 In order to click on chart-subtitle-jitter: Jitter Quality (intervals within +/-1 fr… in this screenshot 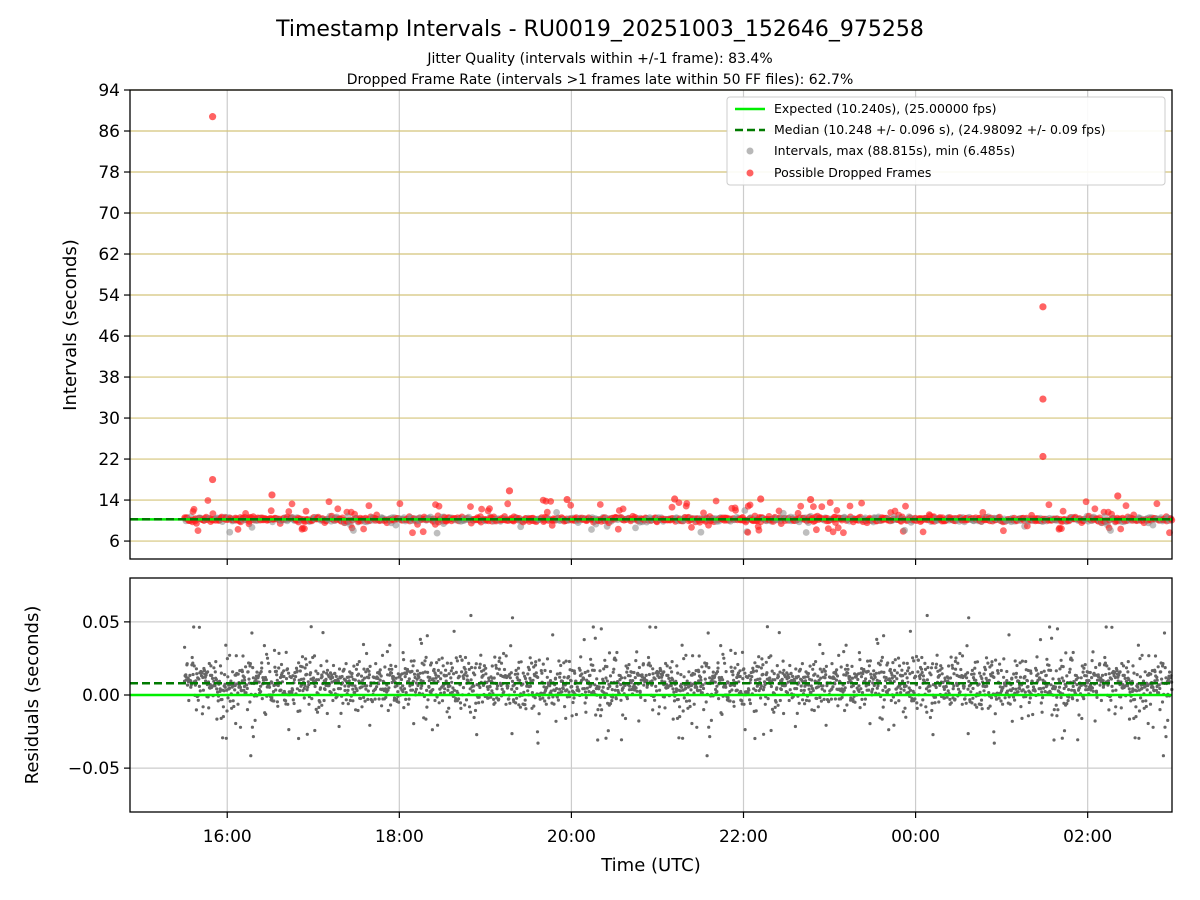, I will do `click(599, 59)`.